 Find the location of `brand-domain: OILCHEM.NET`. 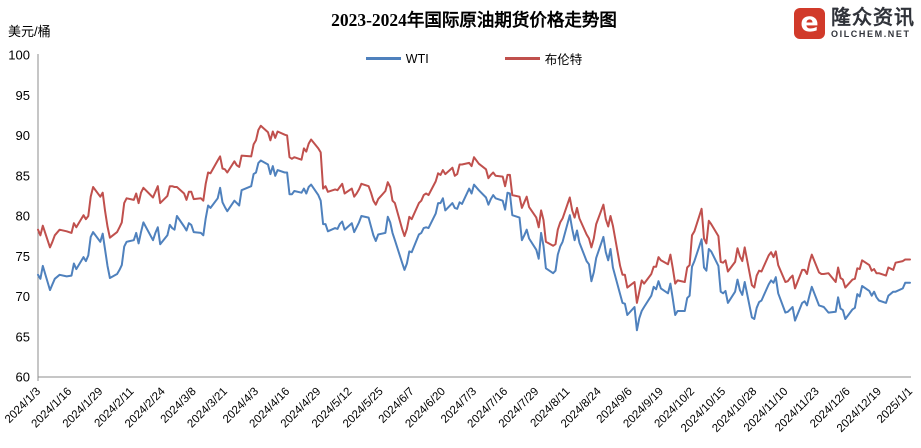

brand-domain: OILCHEM.NET is located at coordinates (871, 34).